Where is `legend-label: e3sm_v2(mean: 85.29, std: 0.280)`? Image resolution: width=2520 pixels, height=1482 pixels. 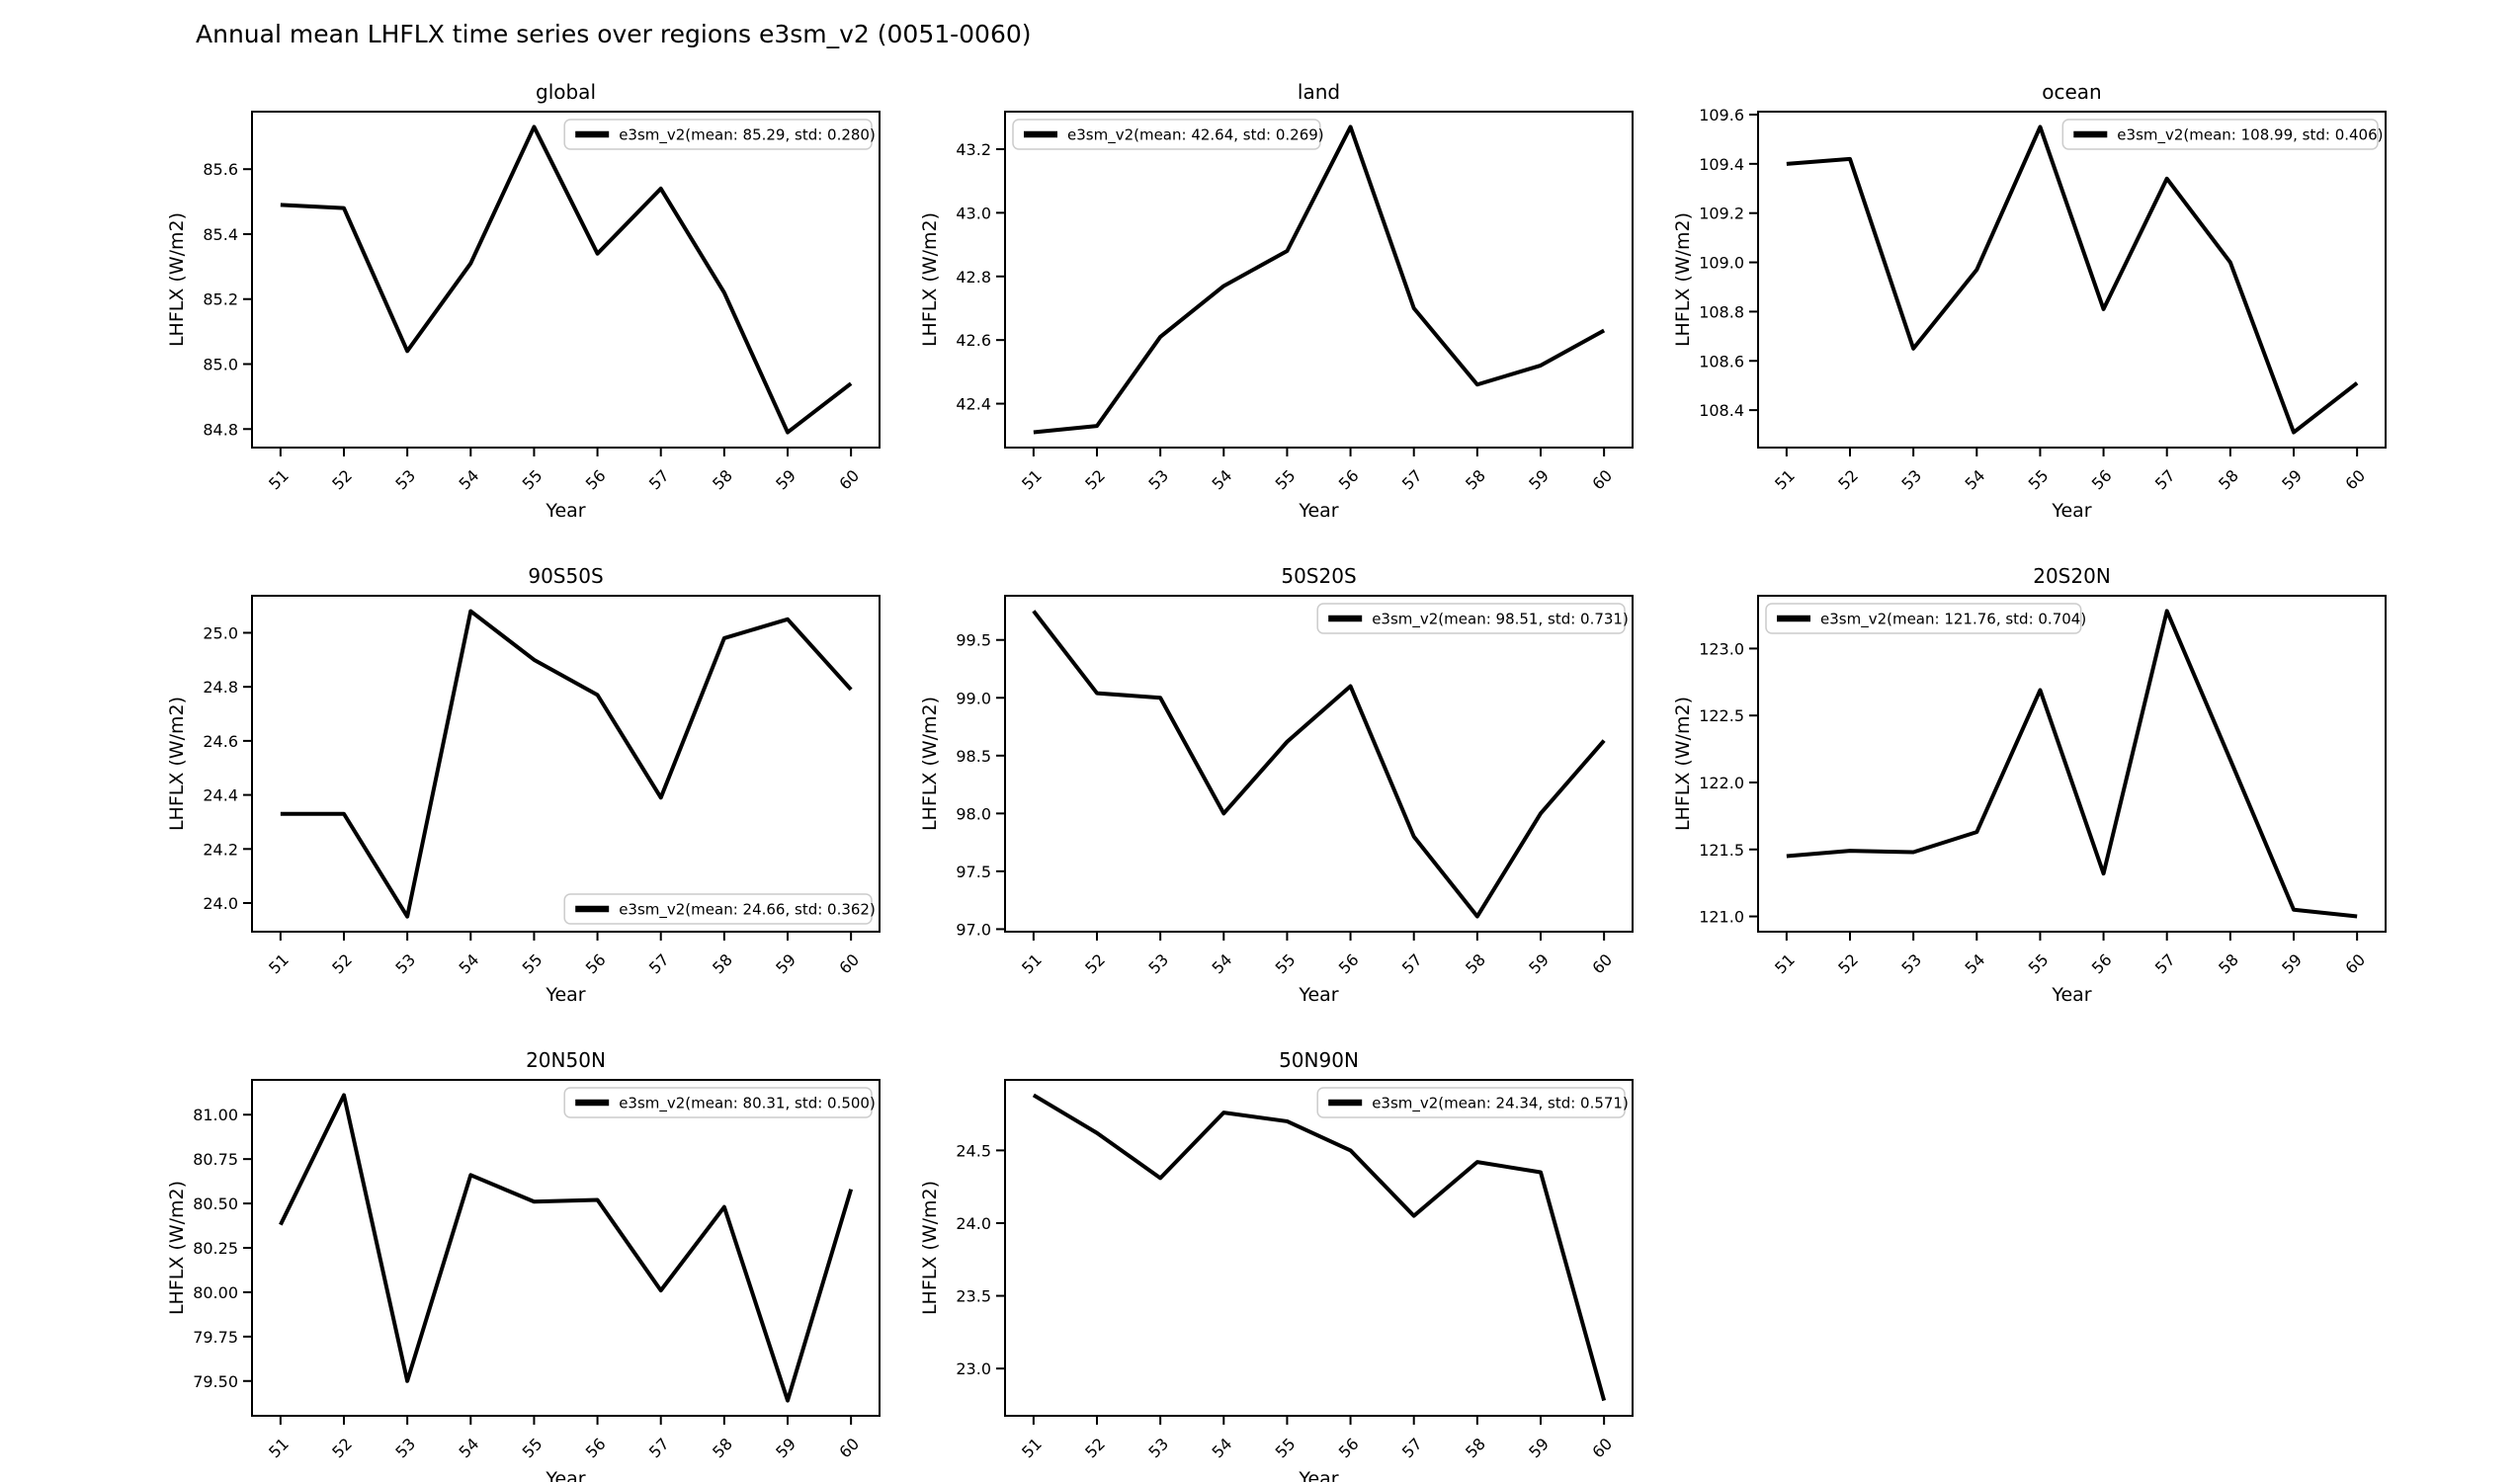
legend-label: e3sm_v2(mean: 85.29, std: 0.280) is located at coordinates (747, 135).